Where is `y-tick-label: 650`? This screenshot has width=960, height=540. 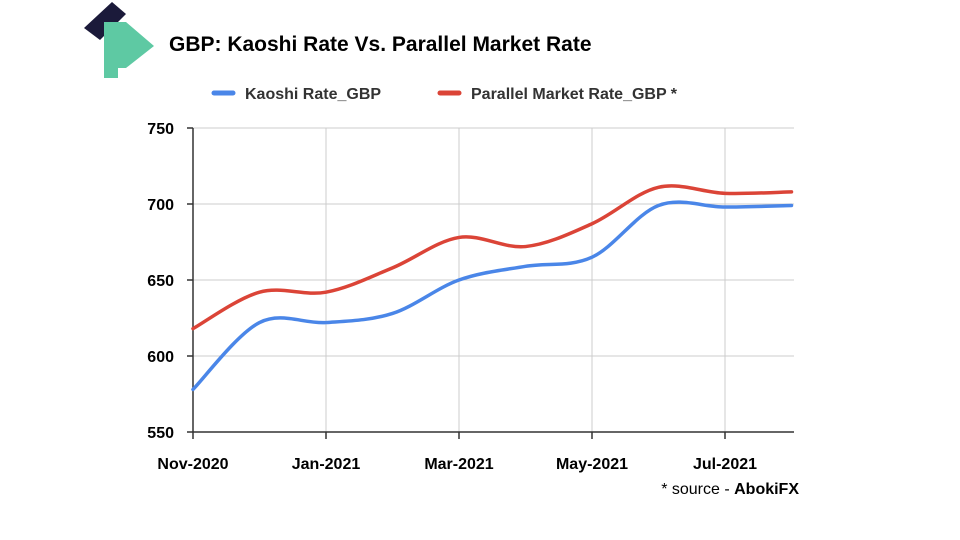
y-tick-label: 650 is located at coordinates (160, 281).